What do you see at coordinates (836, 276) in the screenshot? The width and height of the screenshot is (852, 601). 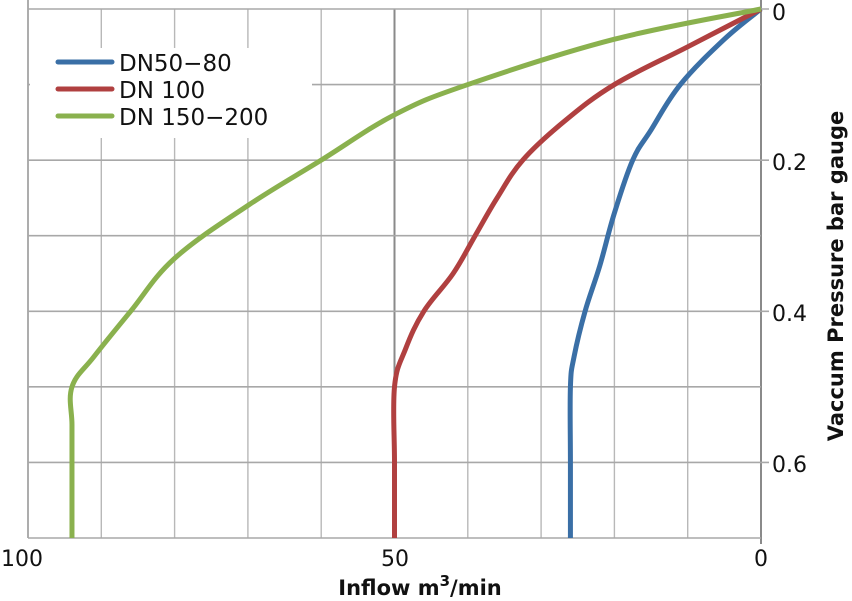 I see `y-axis-title: Vaccum Pressure bar gauge` at bounding box center [836, 276].